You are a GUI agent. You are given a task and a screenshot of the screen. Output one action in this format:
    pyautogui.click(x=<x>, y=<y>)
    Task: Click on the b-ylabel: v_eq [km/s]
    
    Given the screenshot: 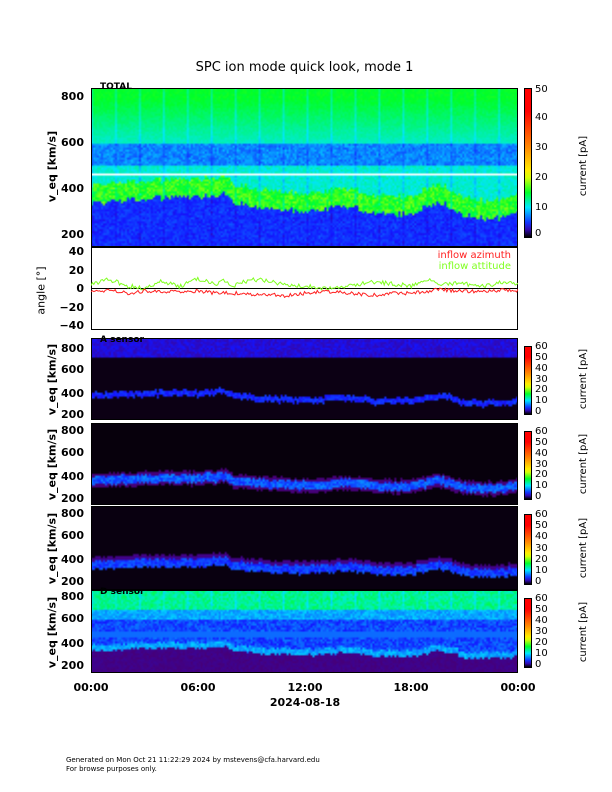 What is the action you would take?
    pyautogui.click(x=52, y=464)
    